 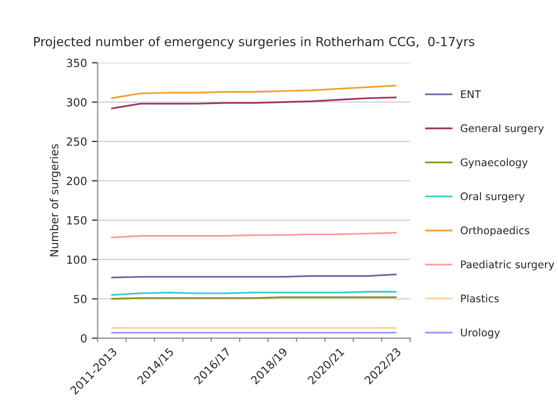 What do you see at coordinates (480, 298) in the screenshot?
I see `legend-label: Plastics` at bounding box center [480, 298].